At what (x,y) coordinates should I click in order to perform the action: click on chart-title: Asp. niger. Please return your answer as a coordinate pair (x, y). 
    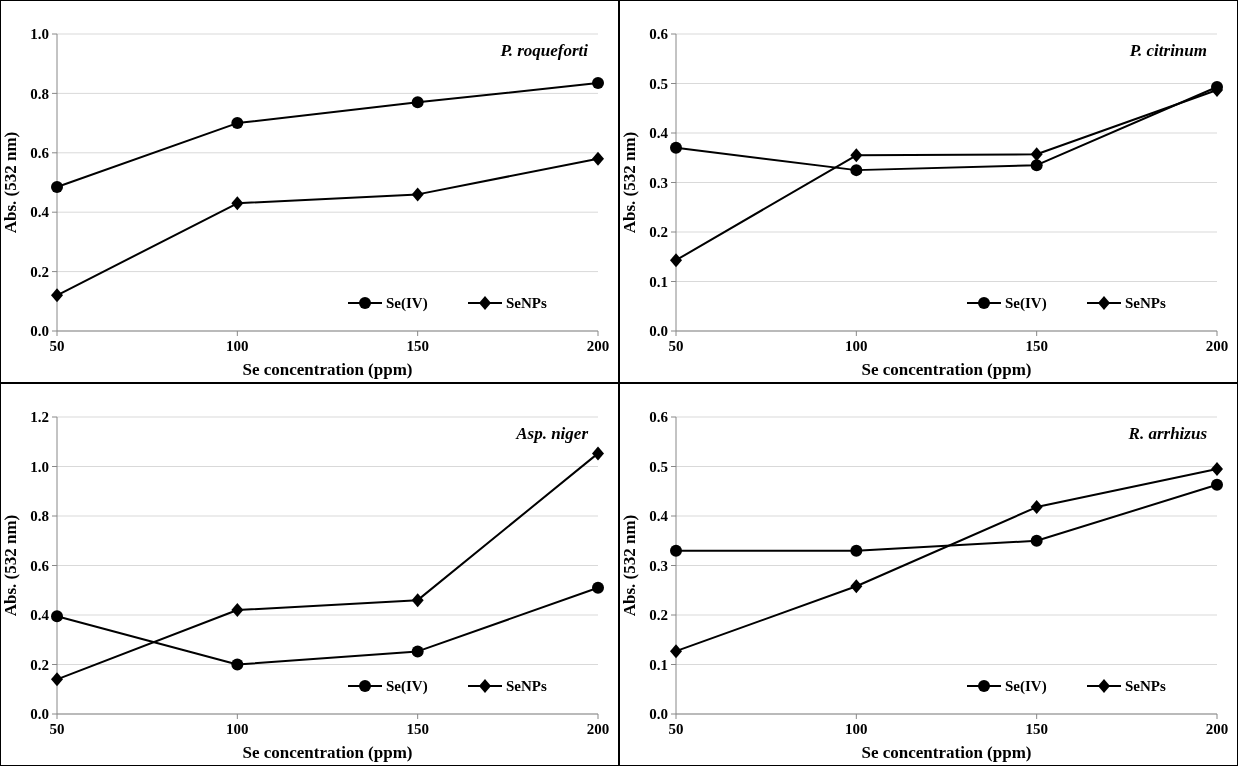
    Looking at the image, I should click on (552, 433).